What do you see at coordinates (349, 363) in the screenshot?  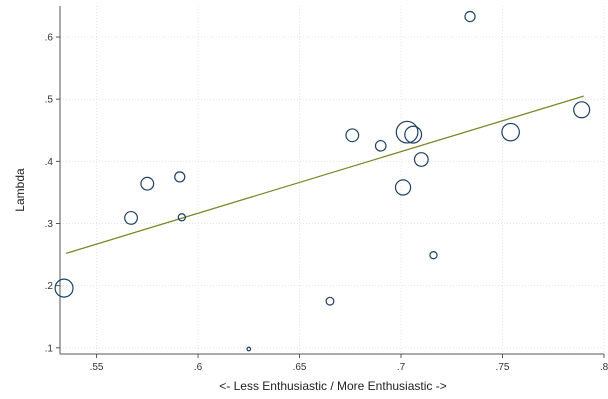 I see `x-axis-ticks: .55 .6 .65 .7 .75 .8` at bounding box center [349, 363].